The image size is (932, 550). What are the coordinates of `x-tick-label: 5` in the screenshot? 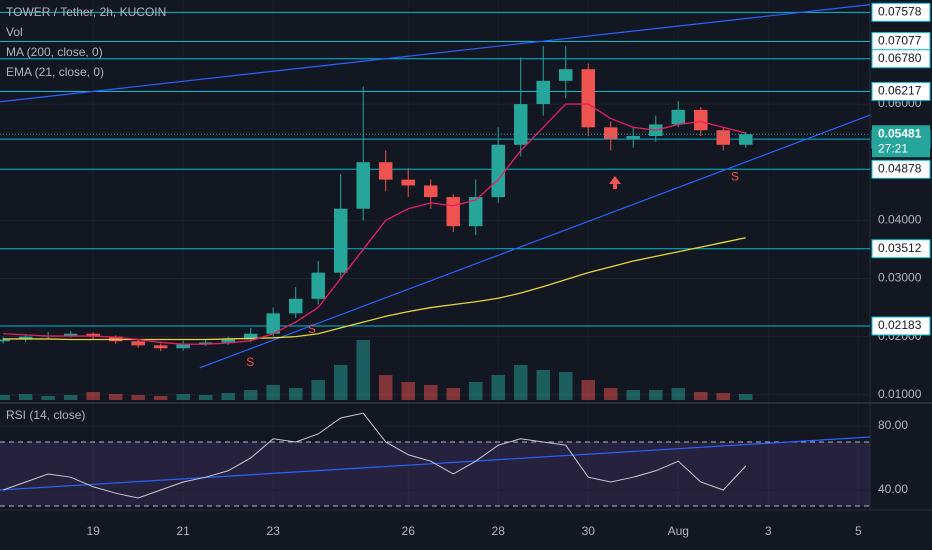 It's located at (858, 531).